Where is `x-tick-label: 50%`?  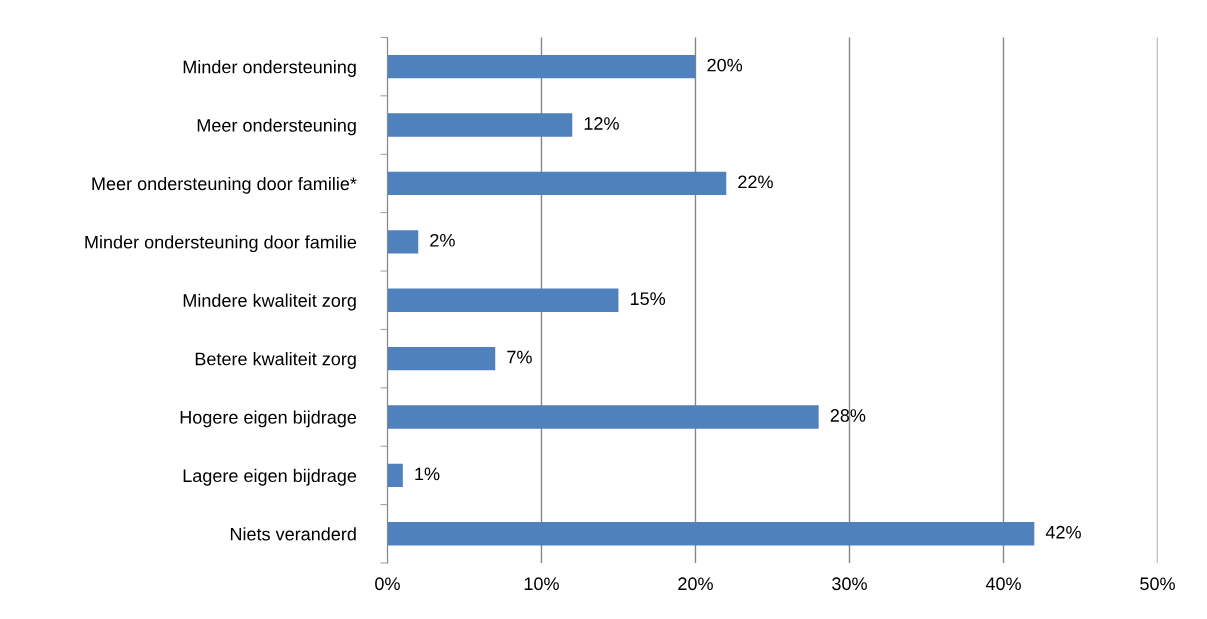 x-tick-label: 50% is located at coordinates (1157, 584).